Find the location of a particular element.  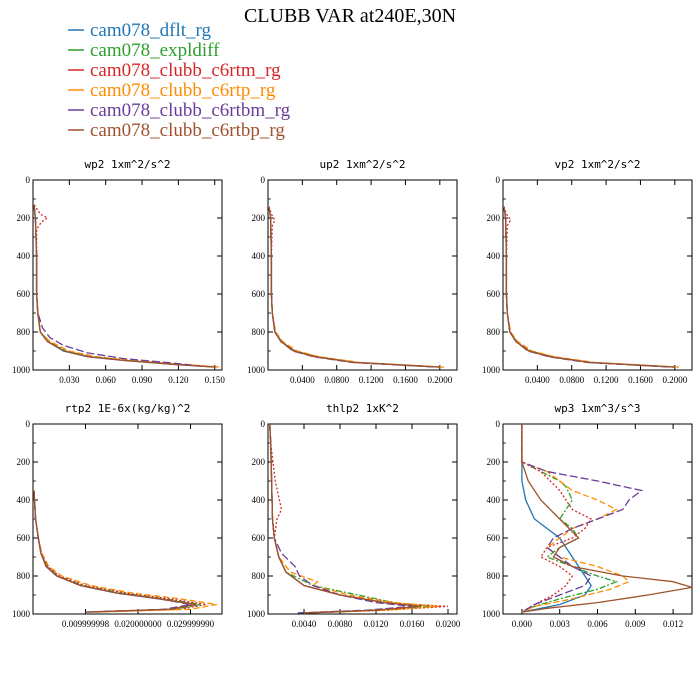

x-tick-label: 0.003 is located at coordinates (560, 624).